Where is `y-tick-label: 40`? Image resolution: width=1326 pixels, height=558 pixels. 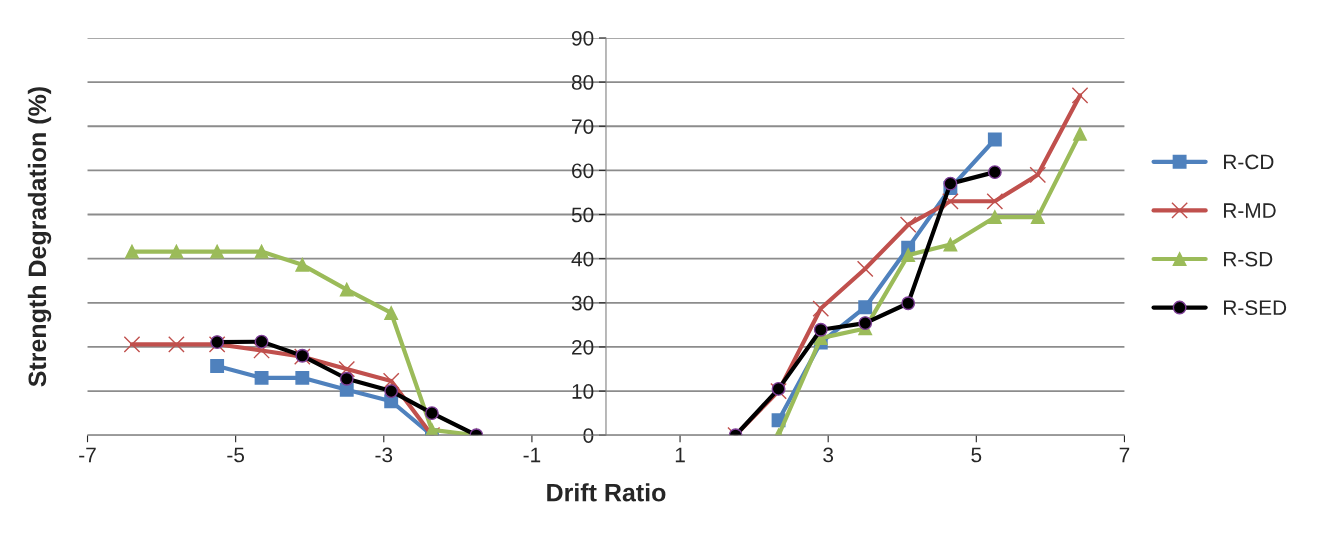
y-tick-label: 40 is located at coordinates (582, 259).